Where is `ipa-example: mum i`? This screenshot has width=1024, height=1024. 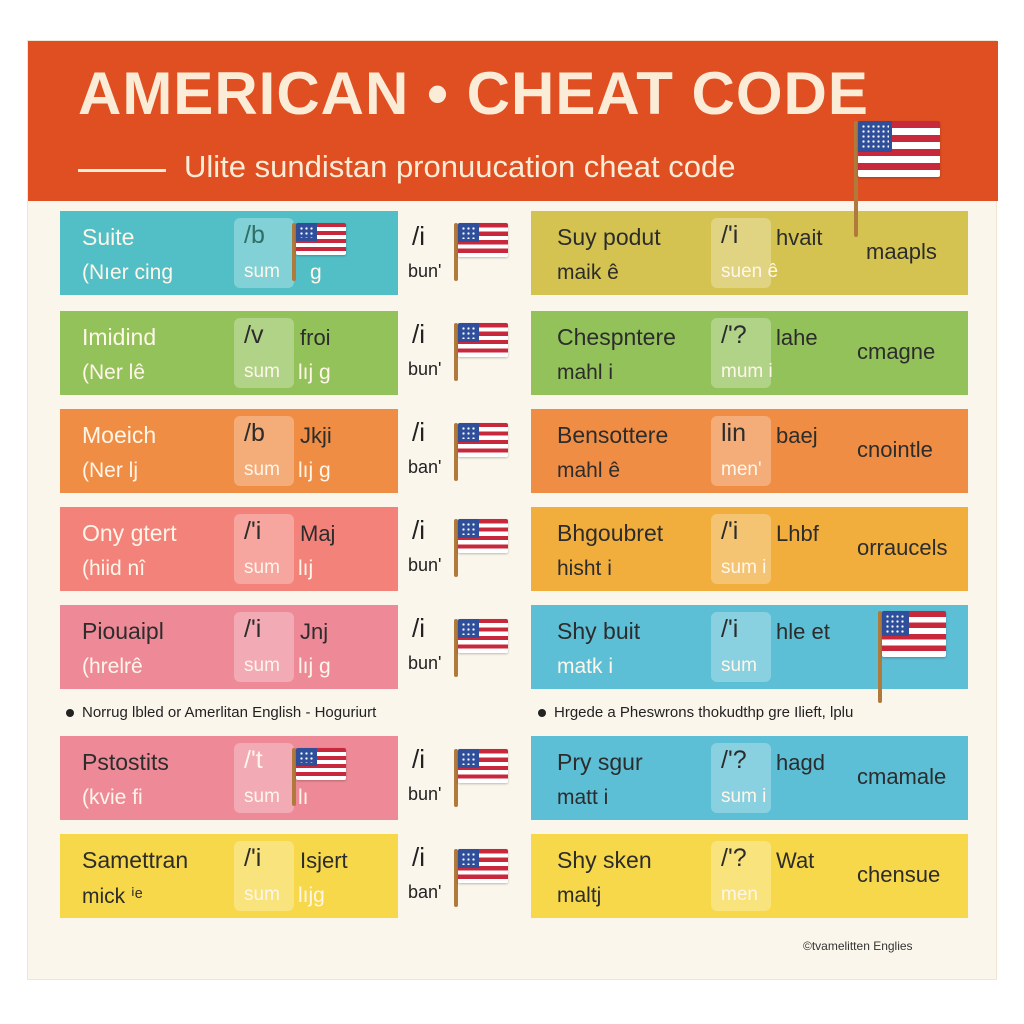
ipa-example: mum i is located at coordinates (747, 371).